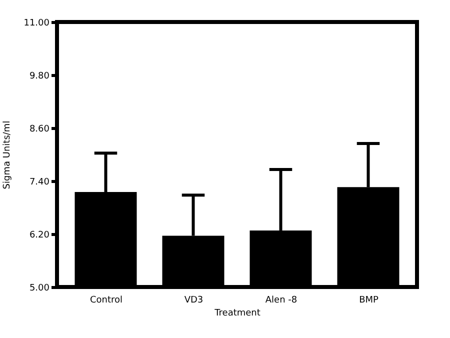  What do you see at coordinates (194, 301) in the screenshot?
I see `x-tick-label: VD3` at bounding box center [194, 301].